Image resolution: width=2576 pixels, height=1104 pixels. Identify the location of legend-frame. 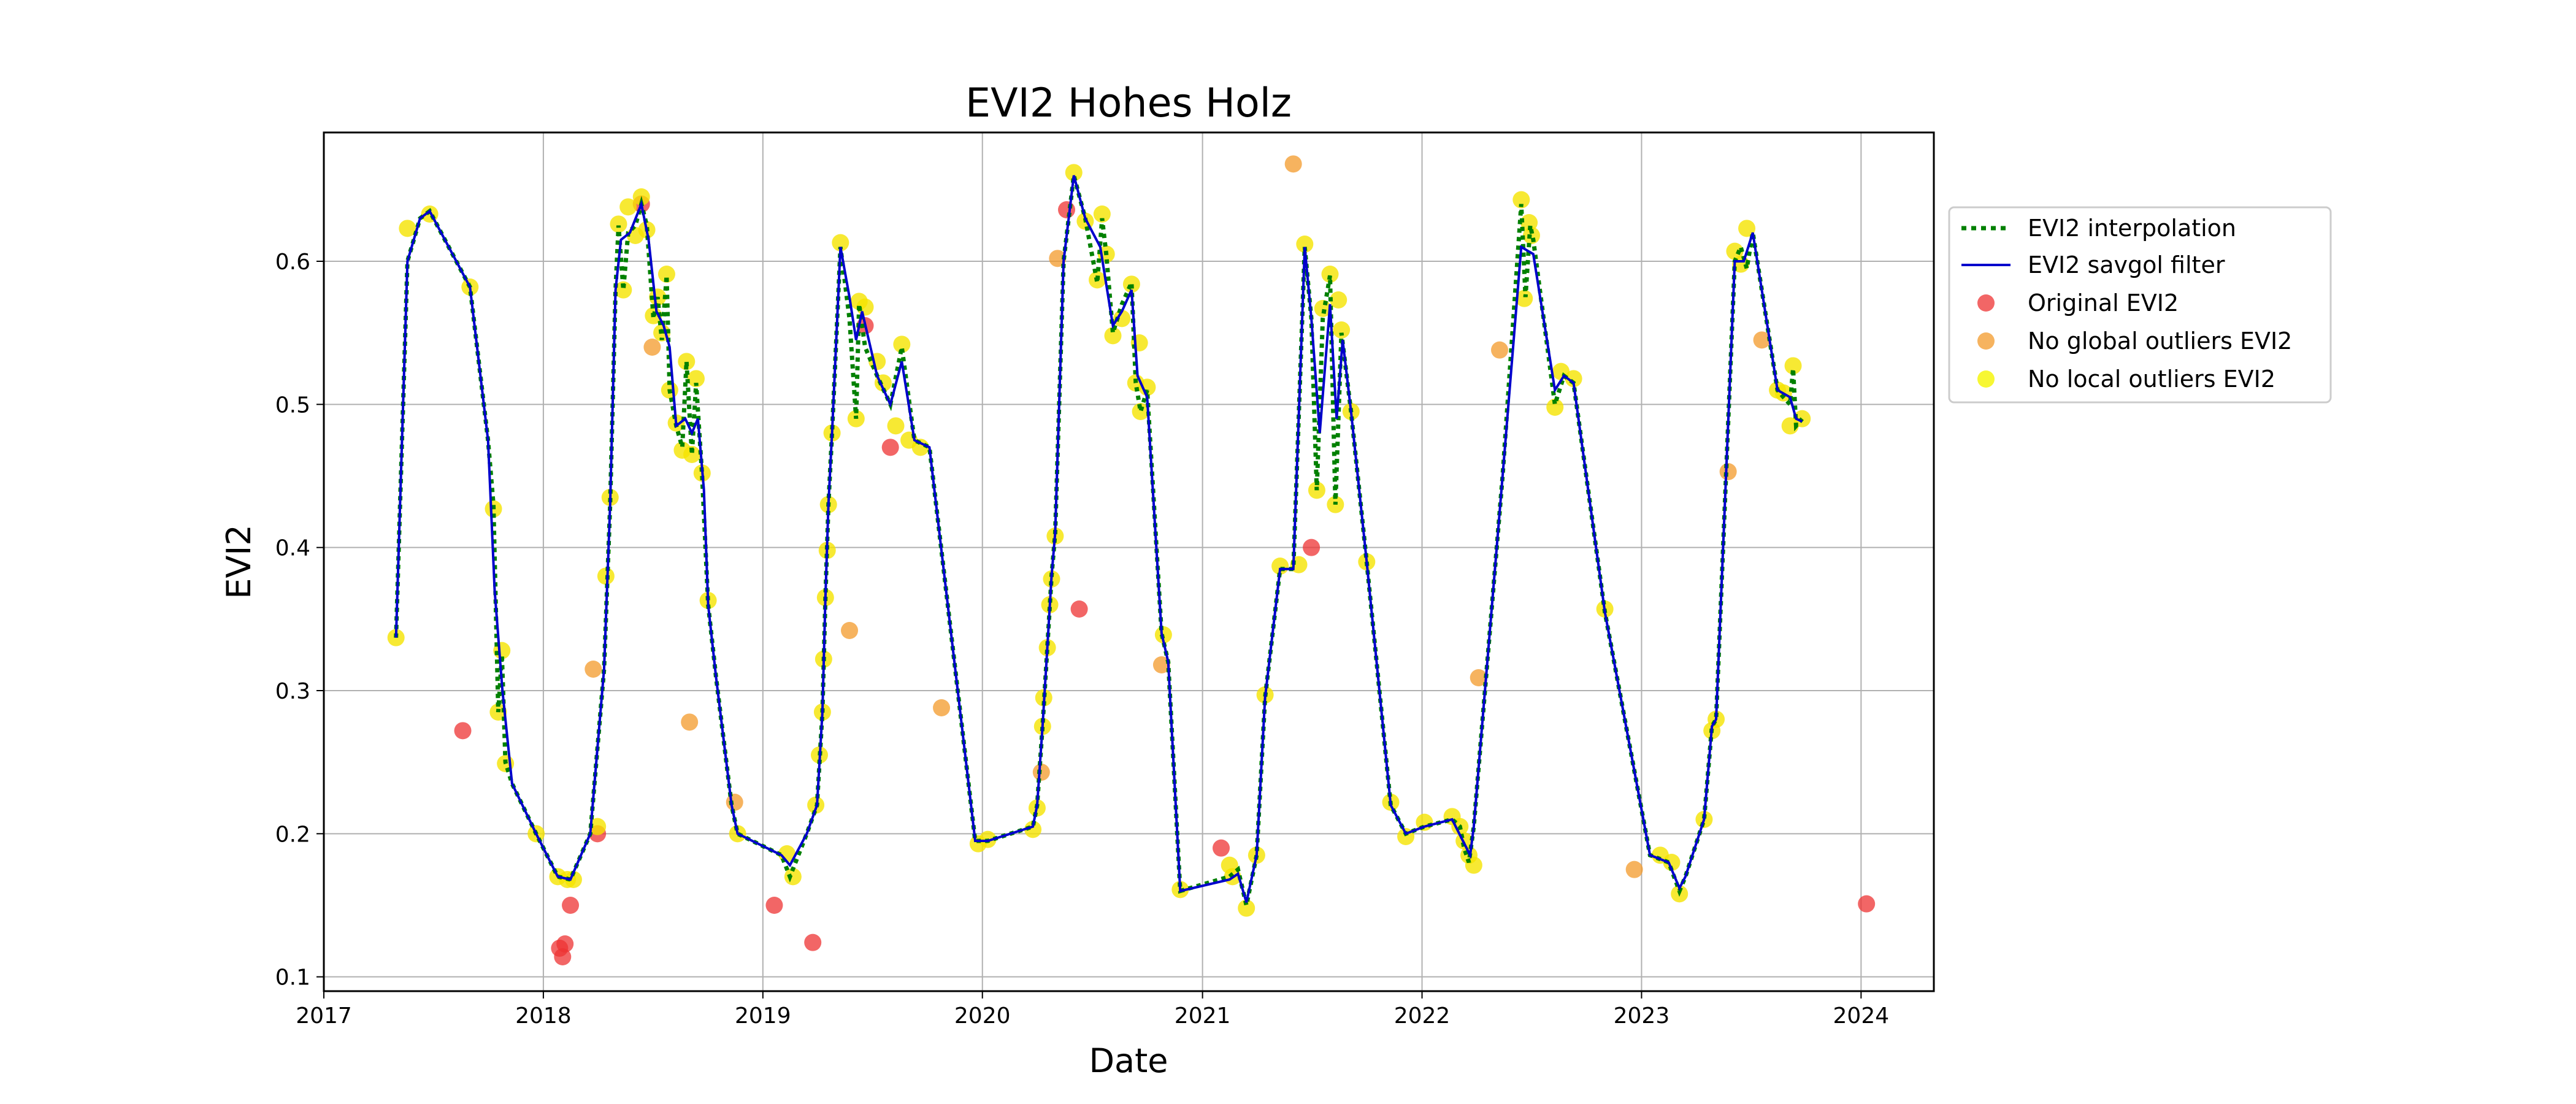
(2140, 305).